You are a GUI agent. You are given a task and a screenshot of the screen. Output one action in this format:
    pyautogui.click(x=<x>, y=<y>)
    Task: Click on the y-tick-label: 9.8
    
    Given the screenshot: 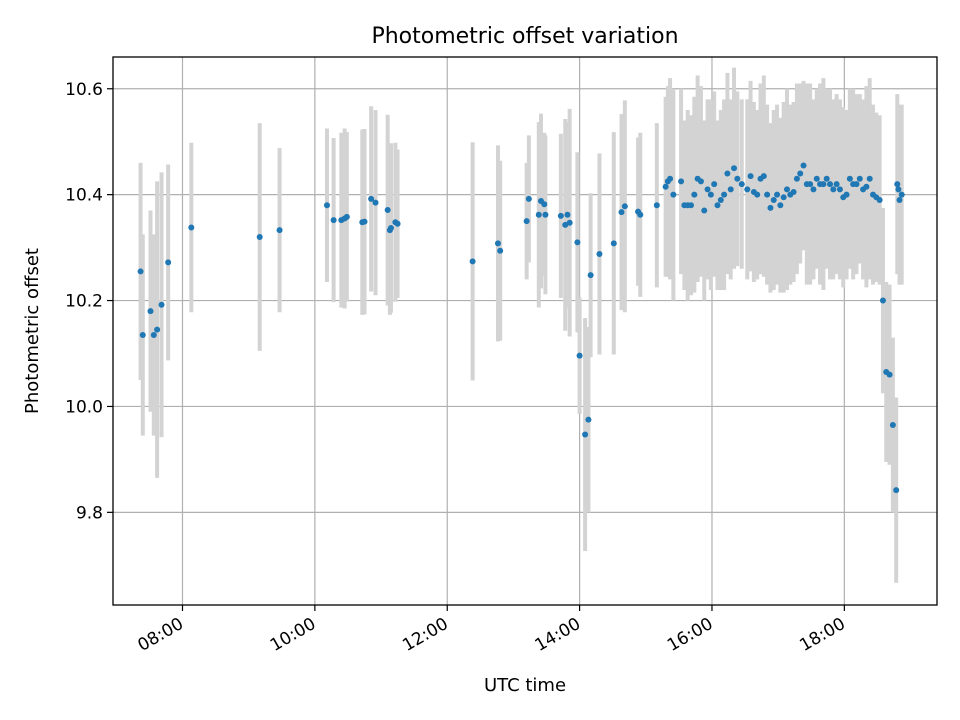 What is the action you would take?
    pyautogui.click(x=89, y=513)
    